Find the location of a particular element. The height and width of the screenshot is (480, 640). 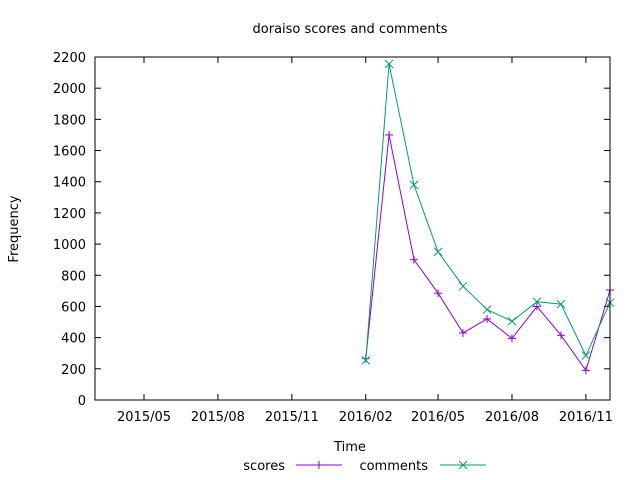

x-tick-label: 2015/08 is located at coordinates (218, 417).